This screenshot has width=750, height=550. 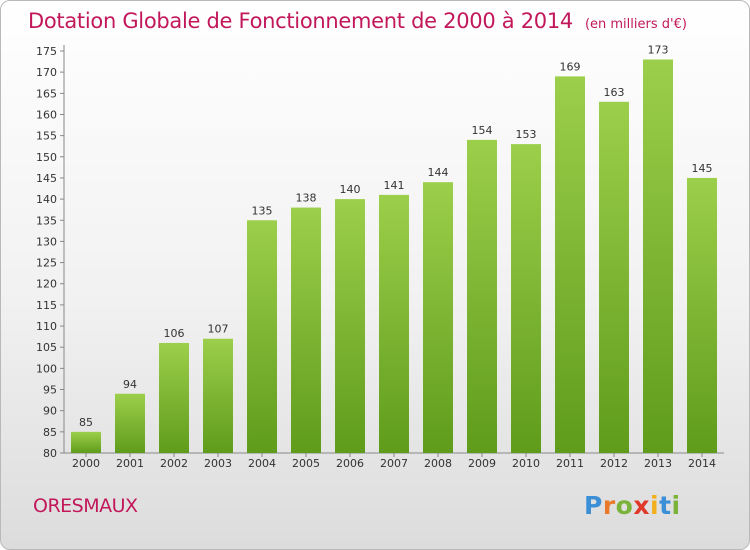 What do you see at coordinates (46, 263) in the screenshot?
I see `y-tick-label: 125` at bounding box center [46, 263].